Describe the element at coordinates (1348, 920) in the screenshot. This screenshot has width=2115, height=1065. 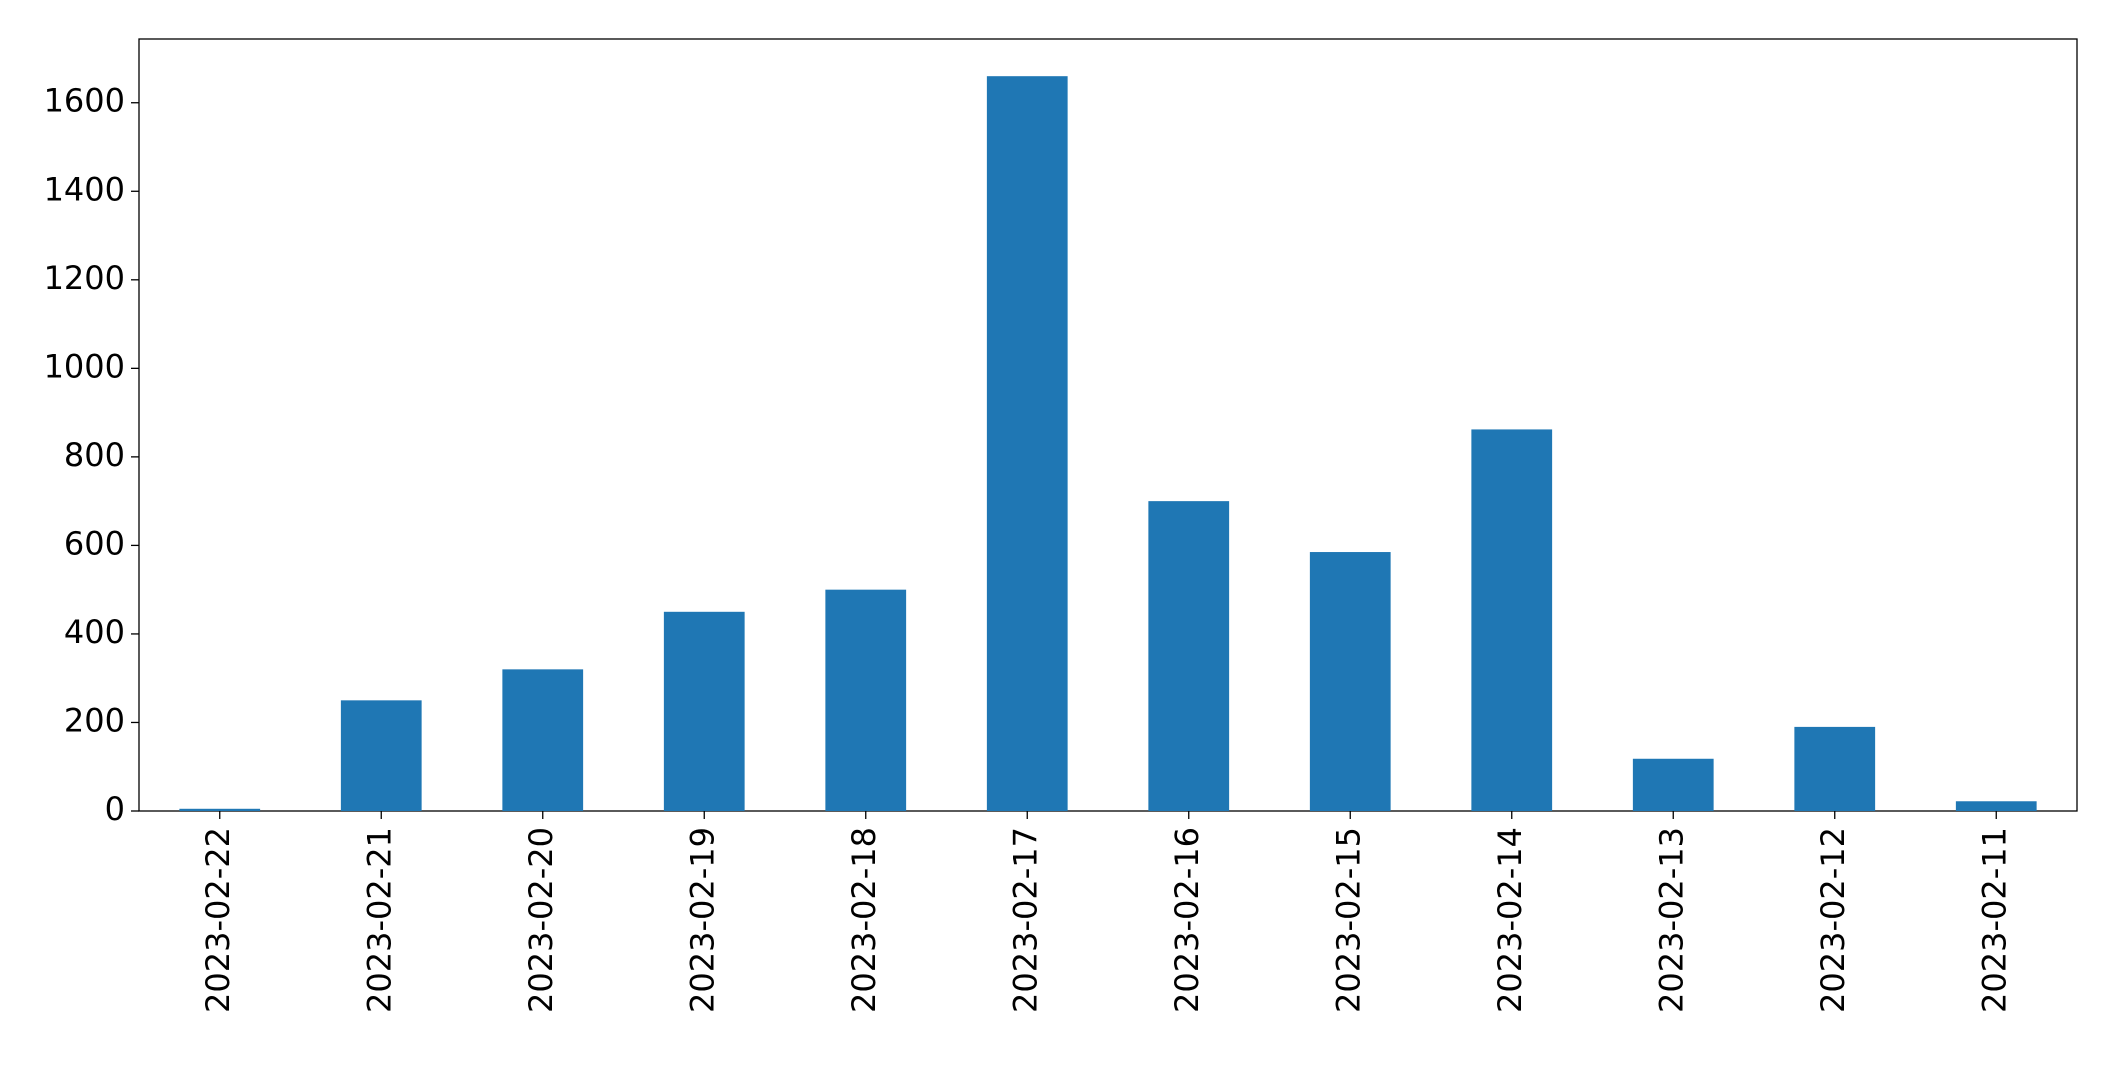
I see `x-tick-label: 2023-02-15` at that location.